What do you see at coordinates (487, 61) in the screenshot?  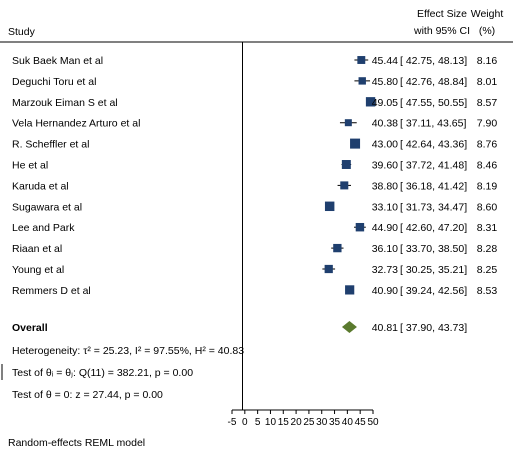 I see `weight-value: 8.16` at bounding box center [487, 61].